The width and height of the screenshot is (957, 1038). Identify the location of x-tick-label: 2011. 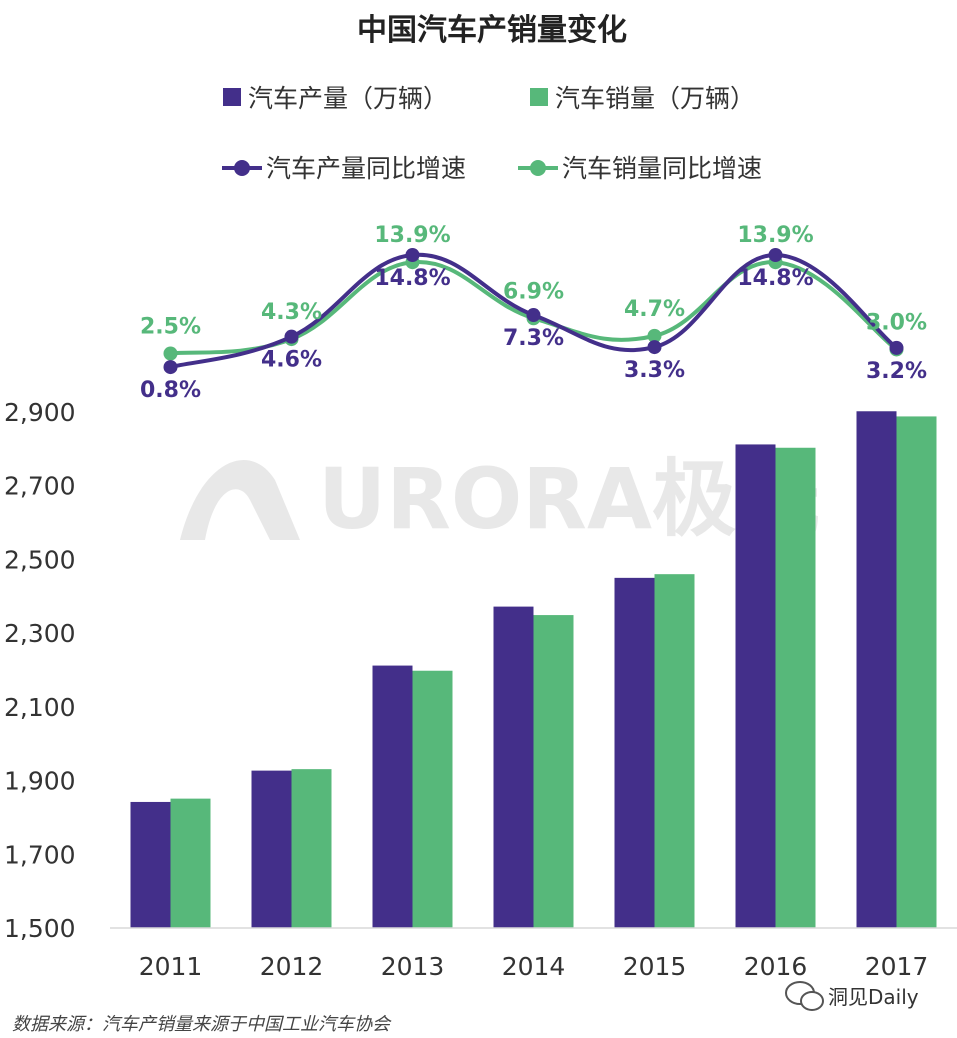
(171, 966).